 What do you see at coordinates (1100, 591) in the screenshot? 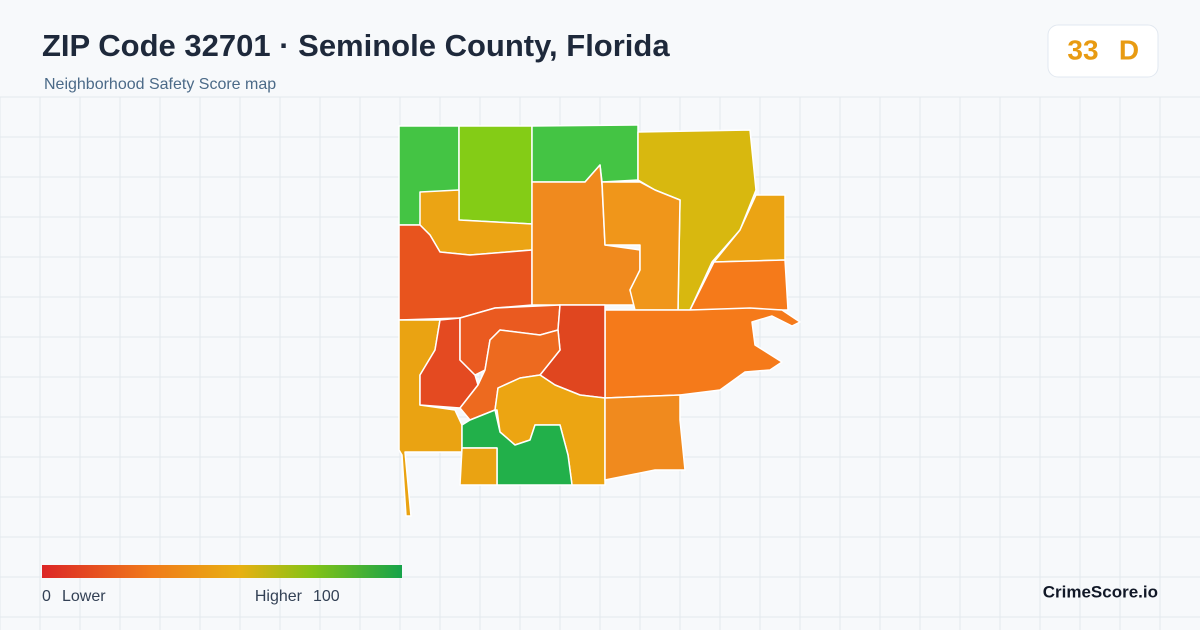
I see `brand: CrimeScore.io` at bounding box center [1100, 591].